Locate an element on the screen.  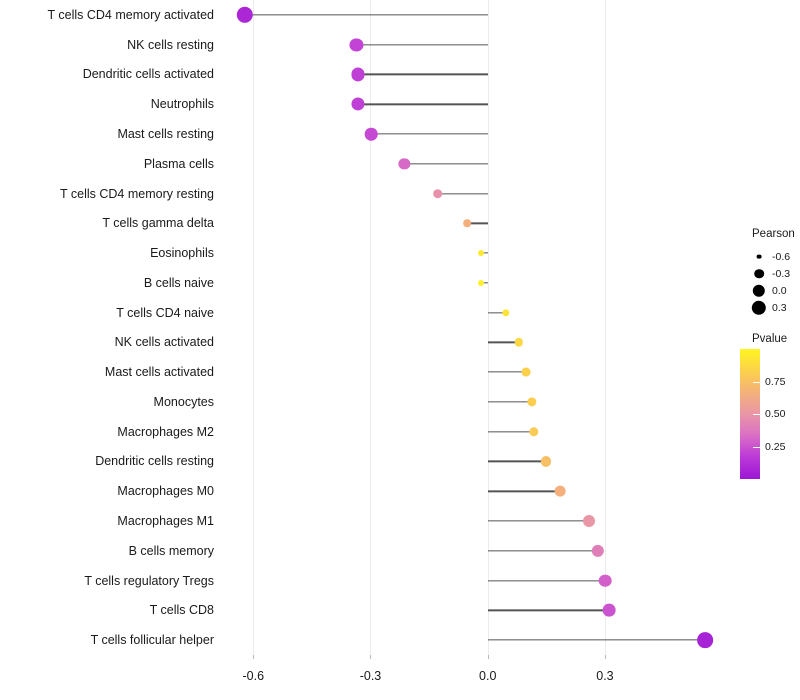
pvalue-colorbar-group: 0.75 0.50 0.25 is located at coordinates (770, 414).